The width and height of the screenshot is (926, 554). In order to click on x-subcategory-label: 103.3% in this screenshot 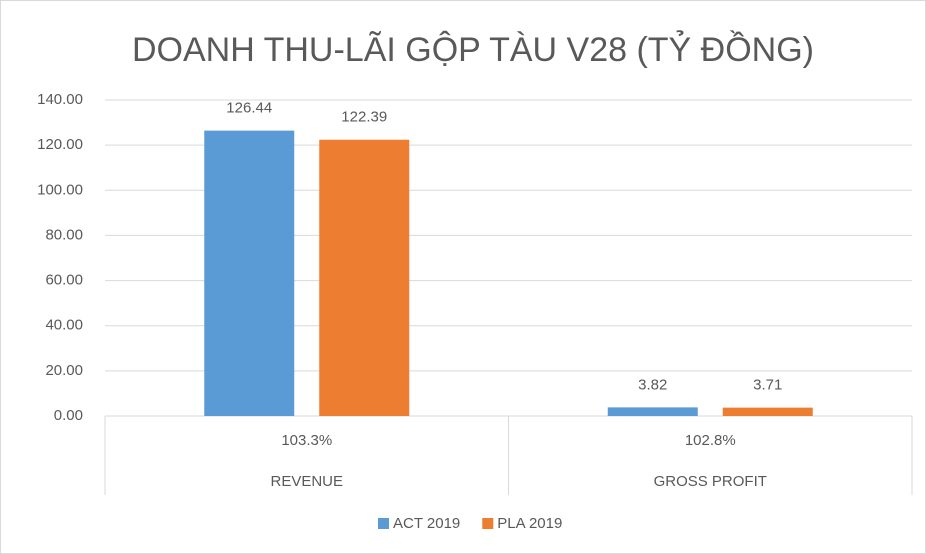, I will do `click(306, 440)`.